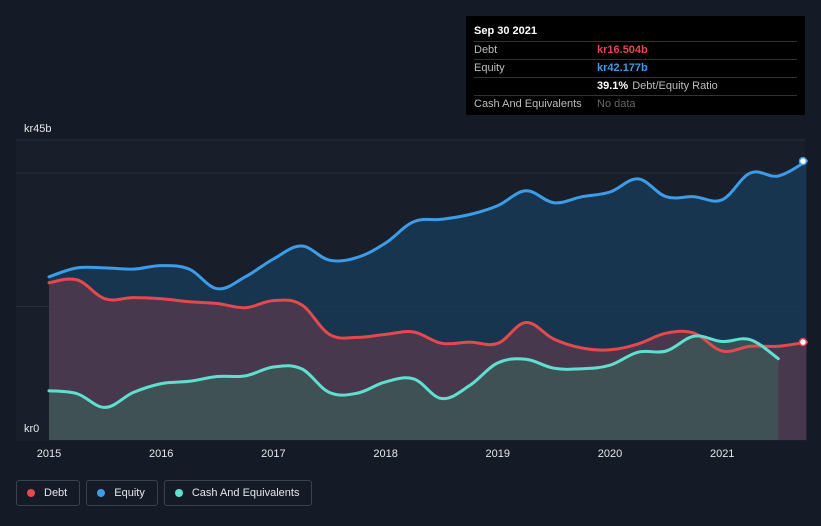  What do you see at coordinates (622, 68) in the screenshot?
I see `tooltip-equity-value: kr42.177b` at bounding box center [622, 68].